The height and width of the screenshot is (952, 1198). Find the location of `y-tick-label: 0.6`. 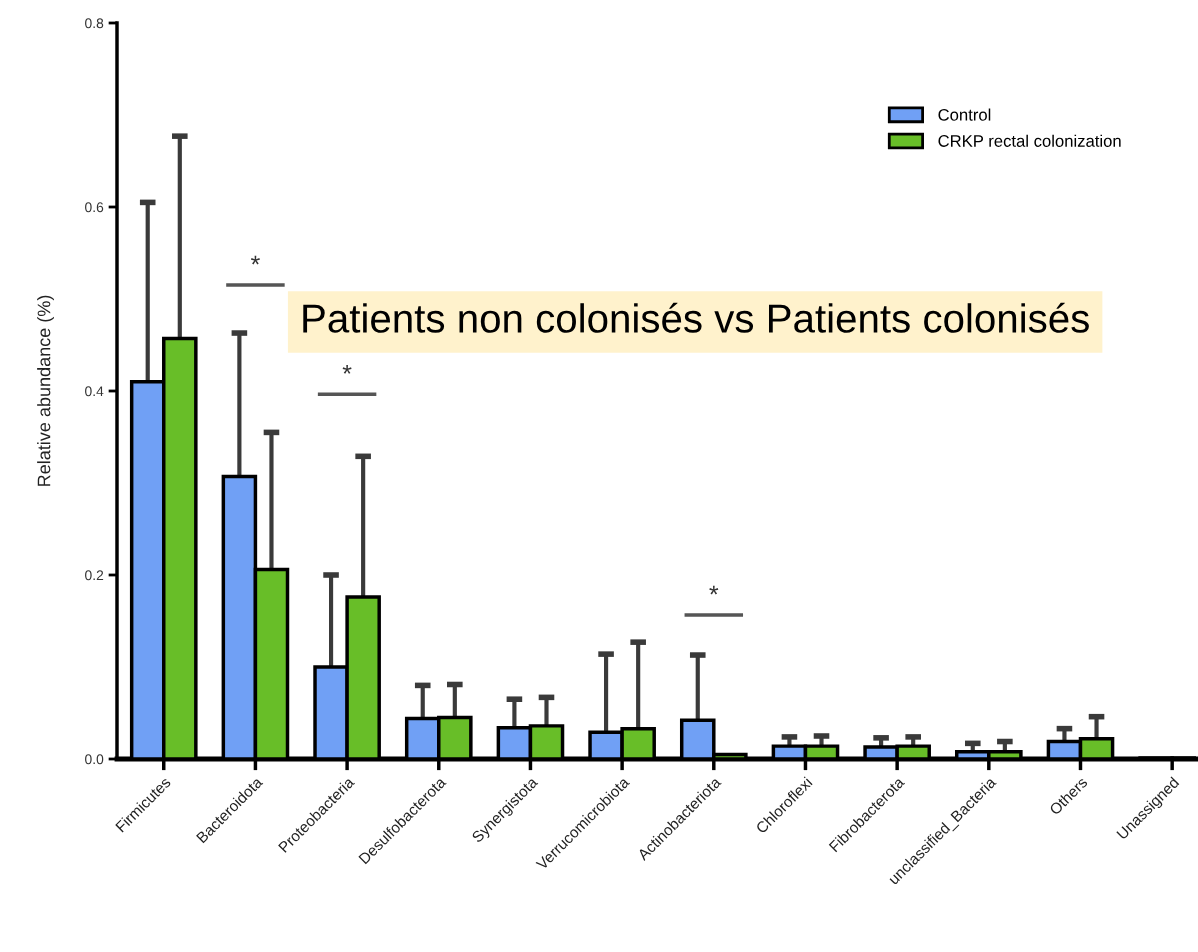

y-tick-label: 0.6 is located at coordinates (94, 207).